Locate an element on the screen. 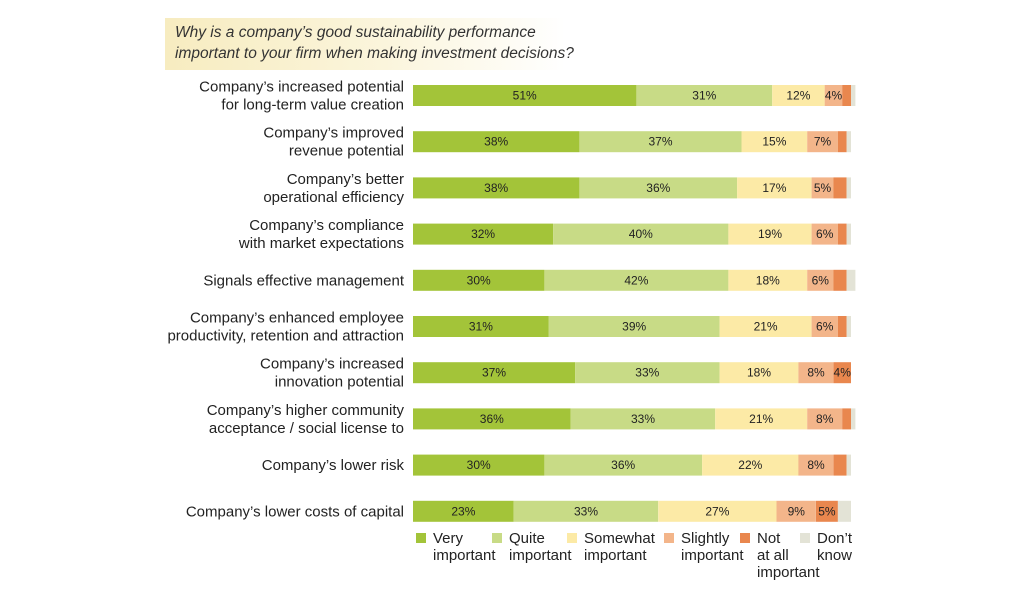  data-label: 17% is located at coordinates (774, 188).